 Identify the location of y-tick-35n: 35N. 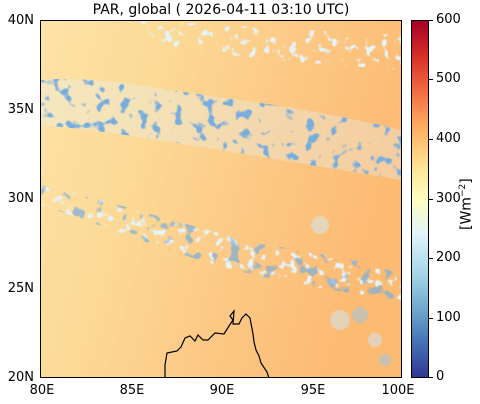
(20, 109).